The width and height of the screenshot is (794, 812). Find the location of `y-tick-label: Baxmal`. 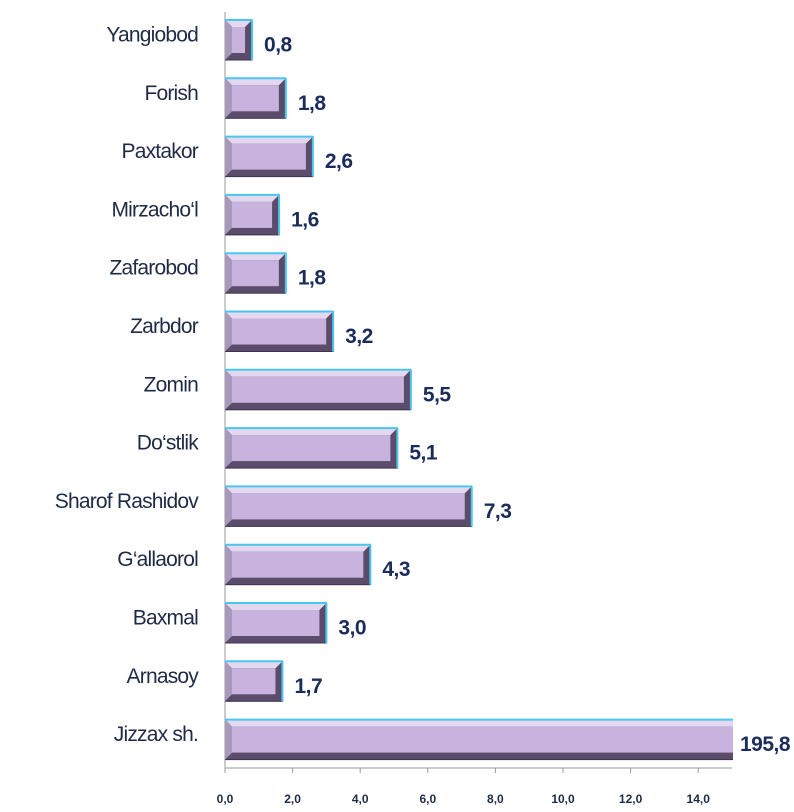

y-tick-label: Baxmal is located at coordinates (165, 618).